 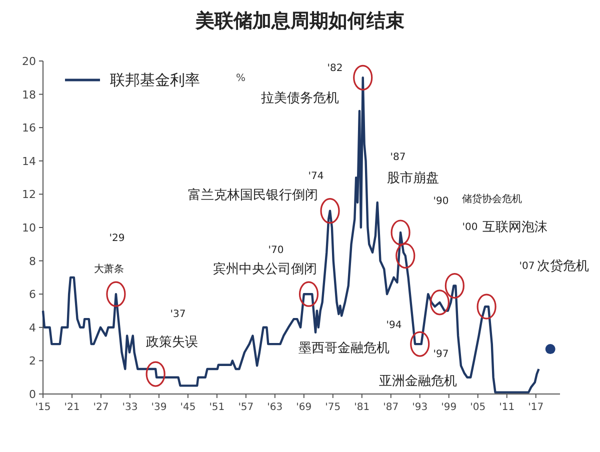 I want to click on xtick: '63, so click(x=275, y=407).